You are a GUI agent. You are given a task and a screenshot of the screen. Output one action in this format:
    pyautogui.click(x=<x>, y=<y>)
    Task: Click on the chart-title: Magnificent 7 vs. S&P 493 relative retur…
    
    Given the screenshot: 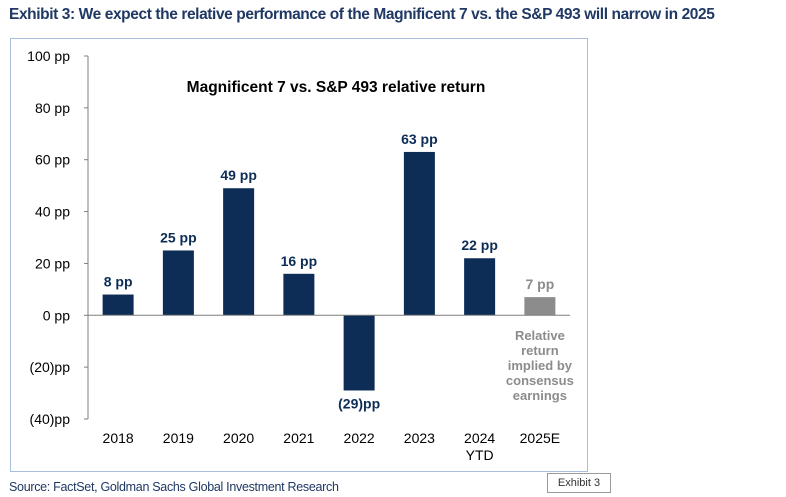 What is the action you would take?
    pyautogui.click(x=336, y=87)
    